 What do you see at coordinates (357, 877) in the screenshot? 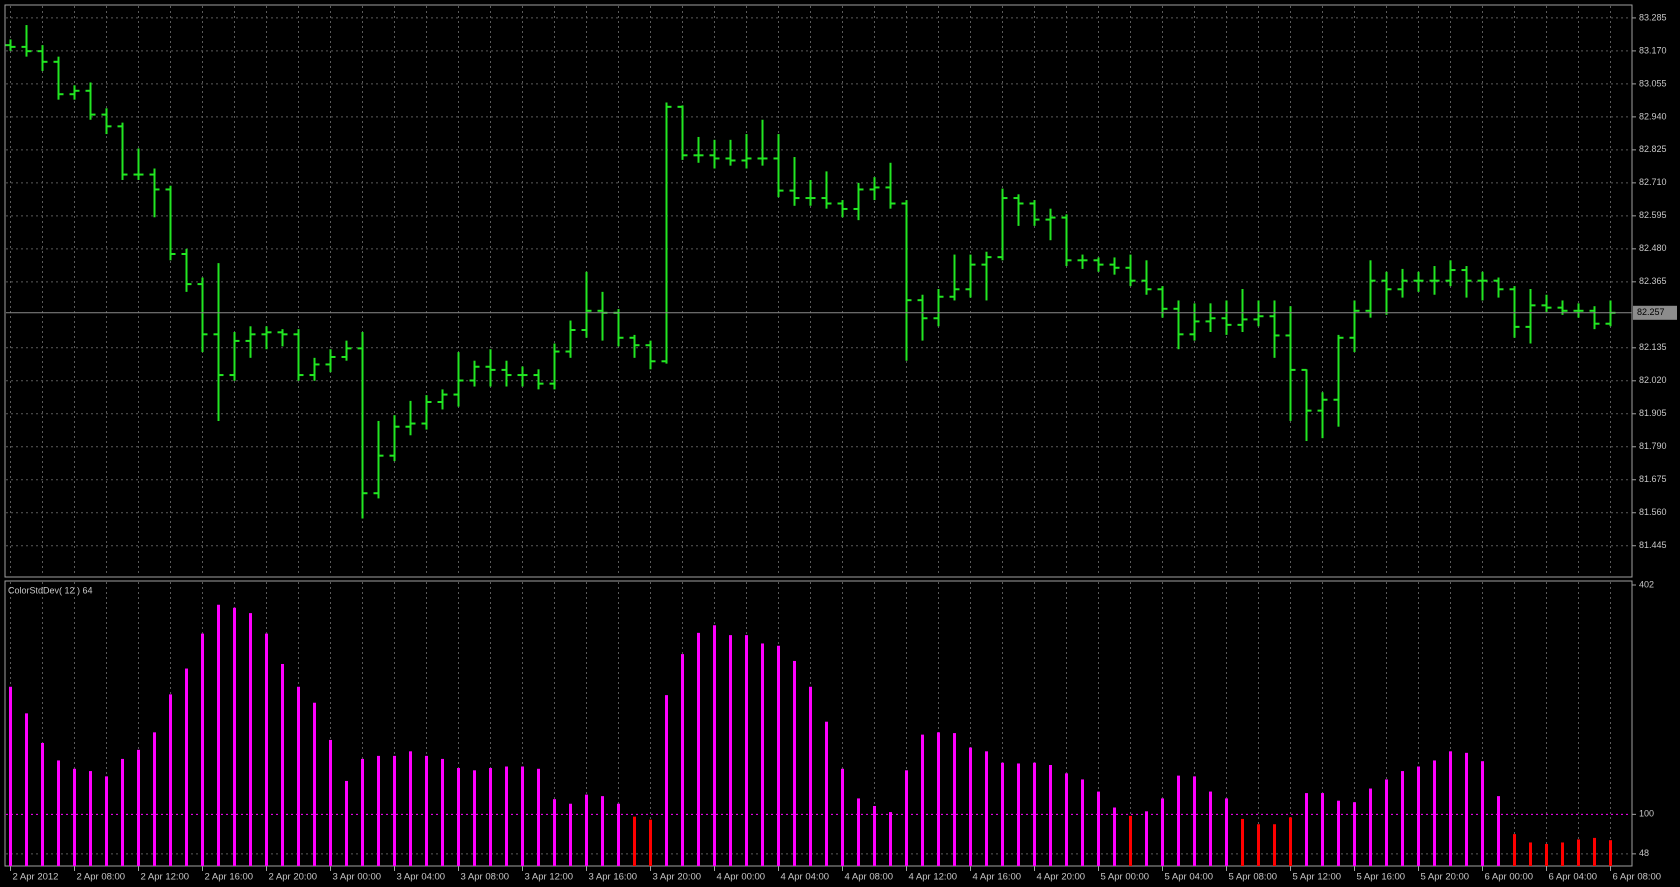
I see `x-tick-label: 3 Apr 00:00` at bounding box center [357, 877].